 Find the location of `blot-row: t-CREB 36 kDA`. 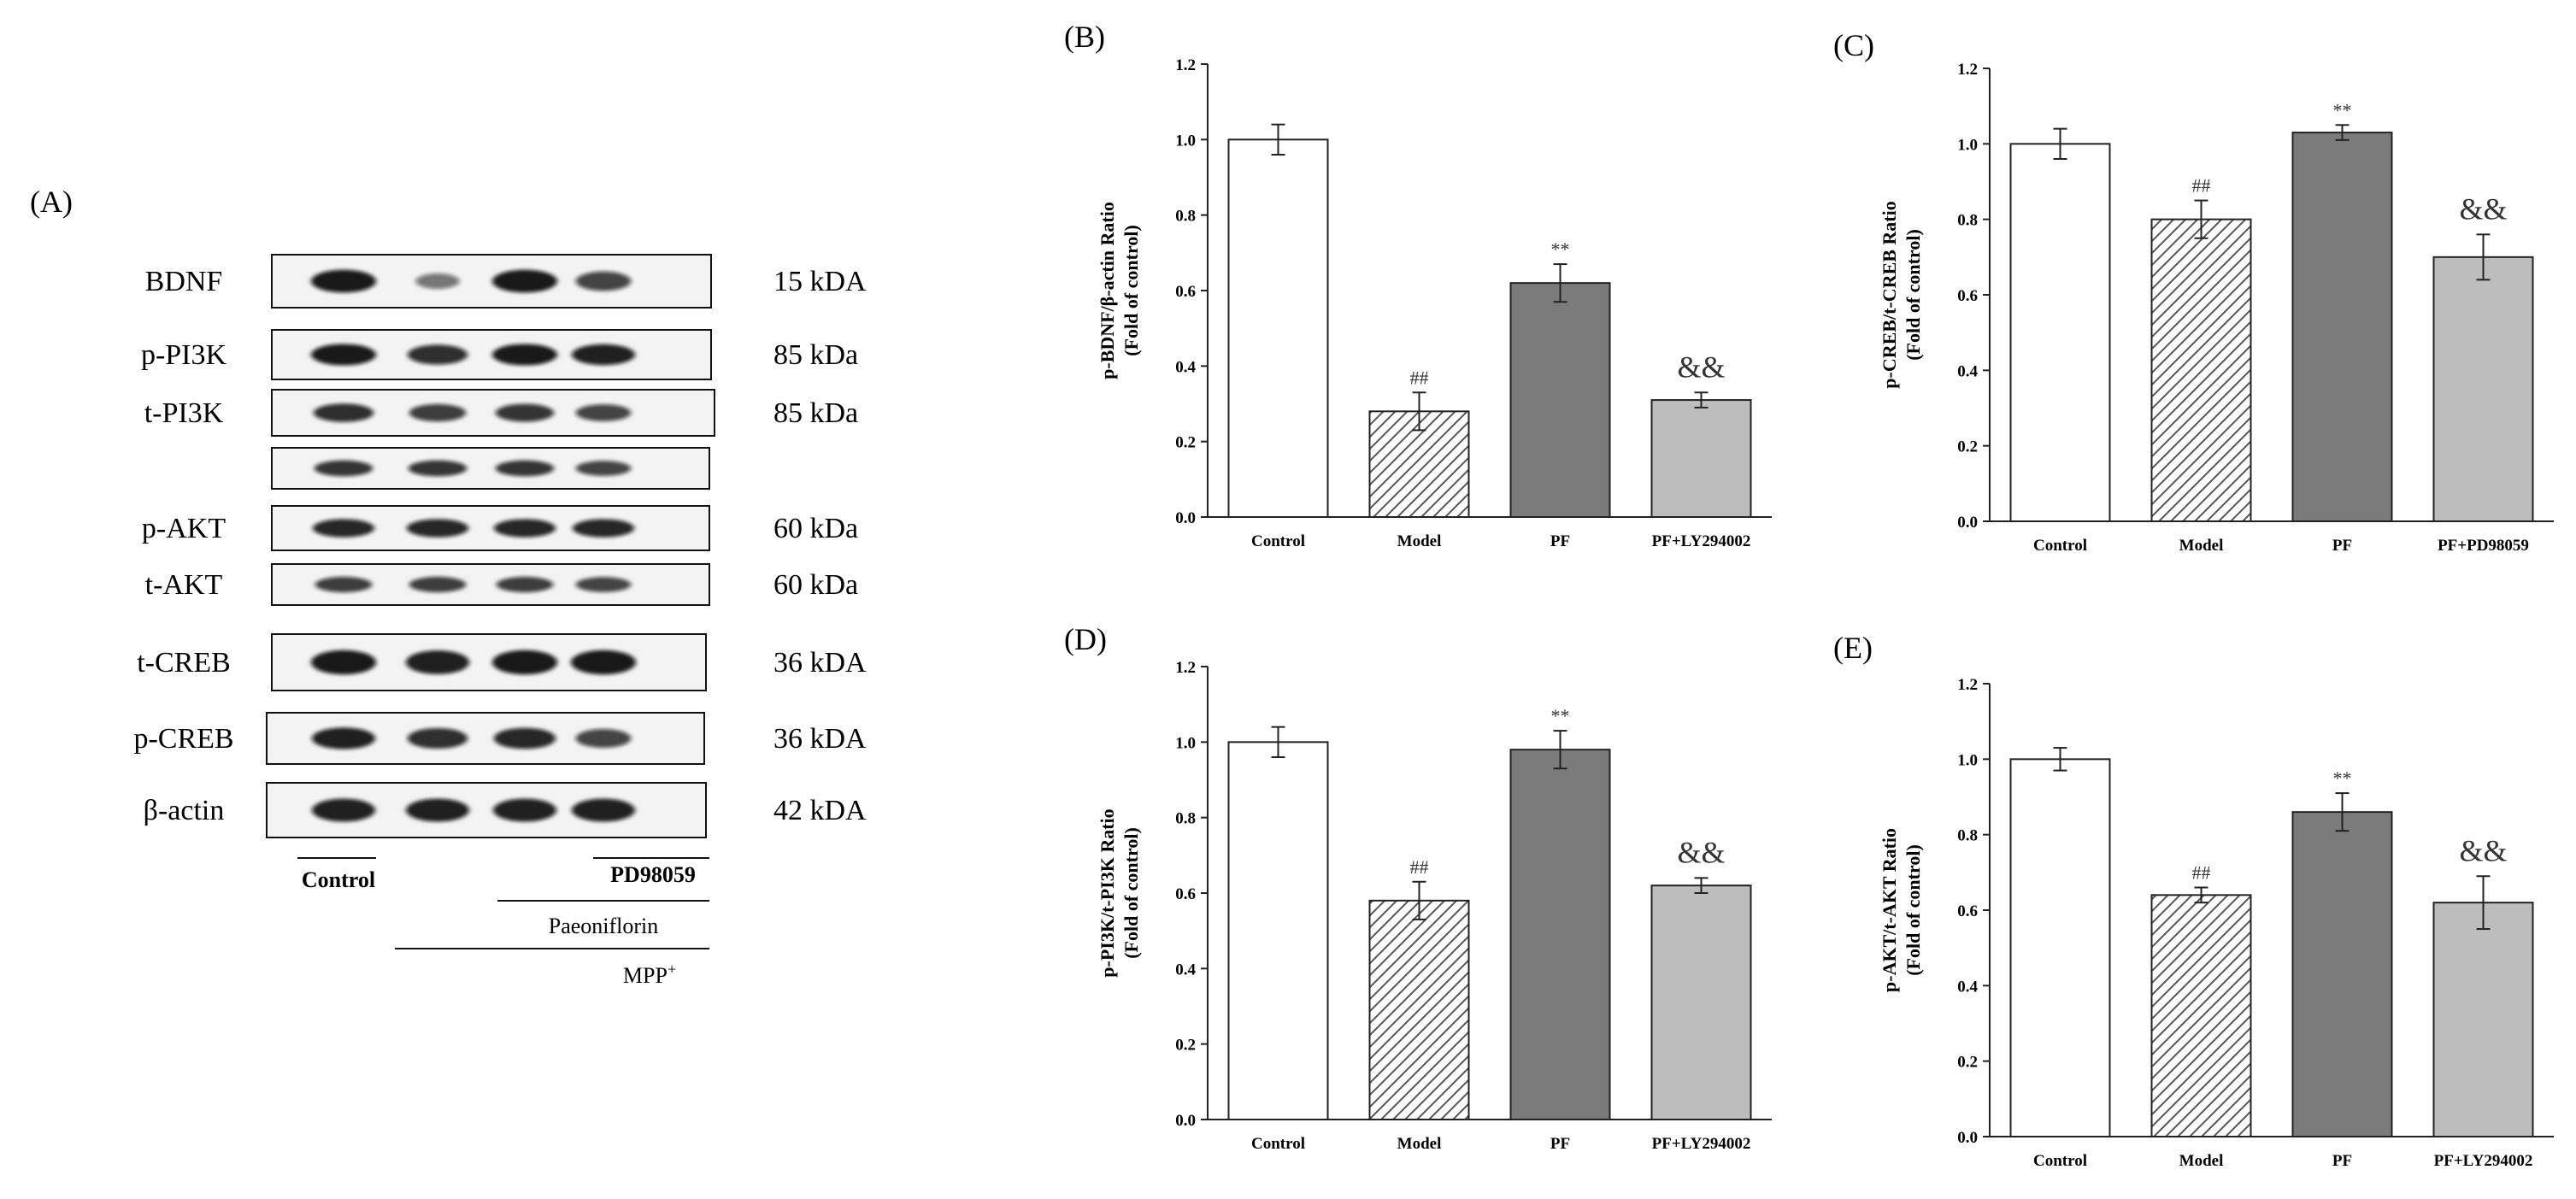

blot-row: t-CREB 36 kDA is located at coordinates (502, 662).